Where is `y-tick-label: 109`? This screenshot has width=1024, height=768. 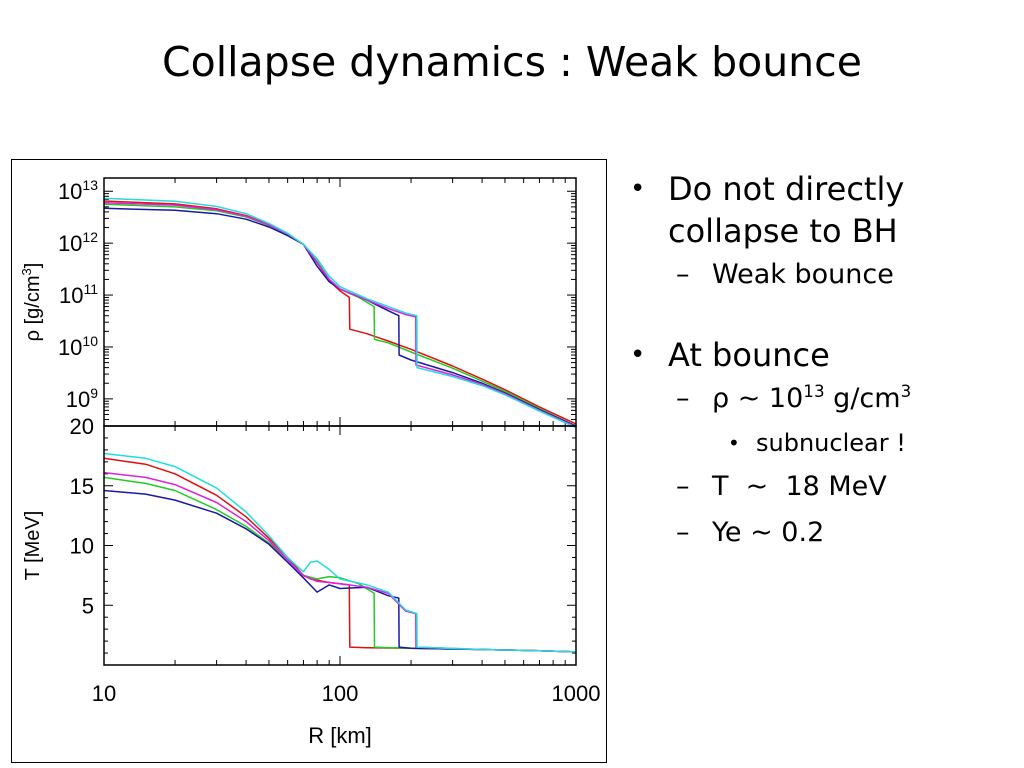
y-tick-label: 109 is located at coordinates (82, 398).